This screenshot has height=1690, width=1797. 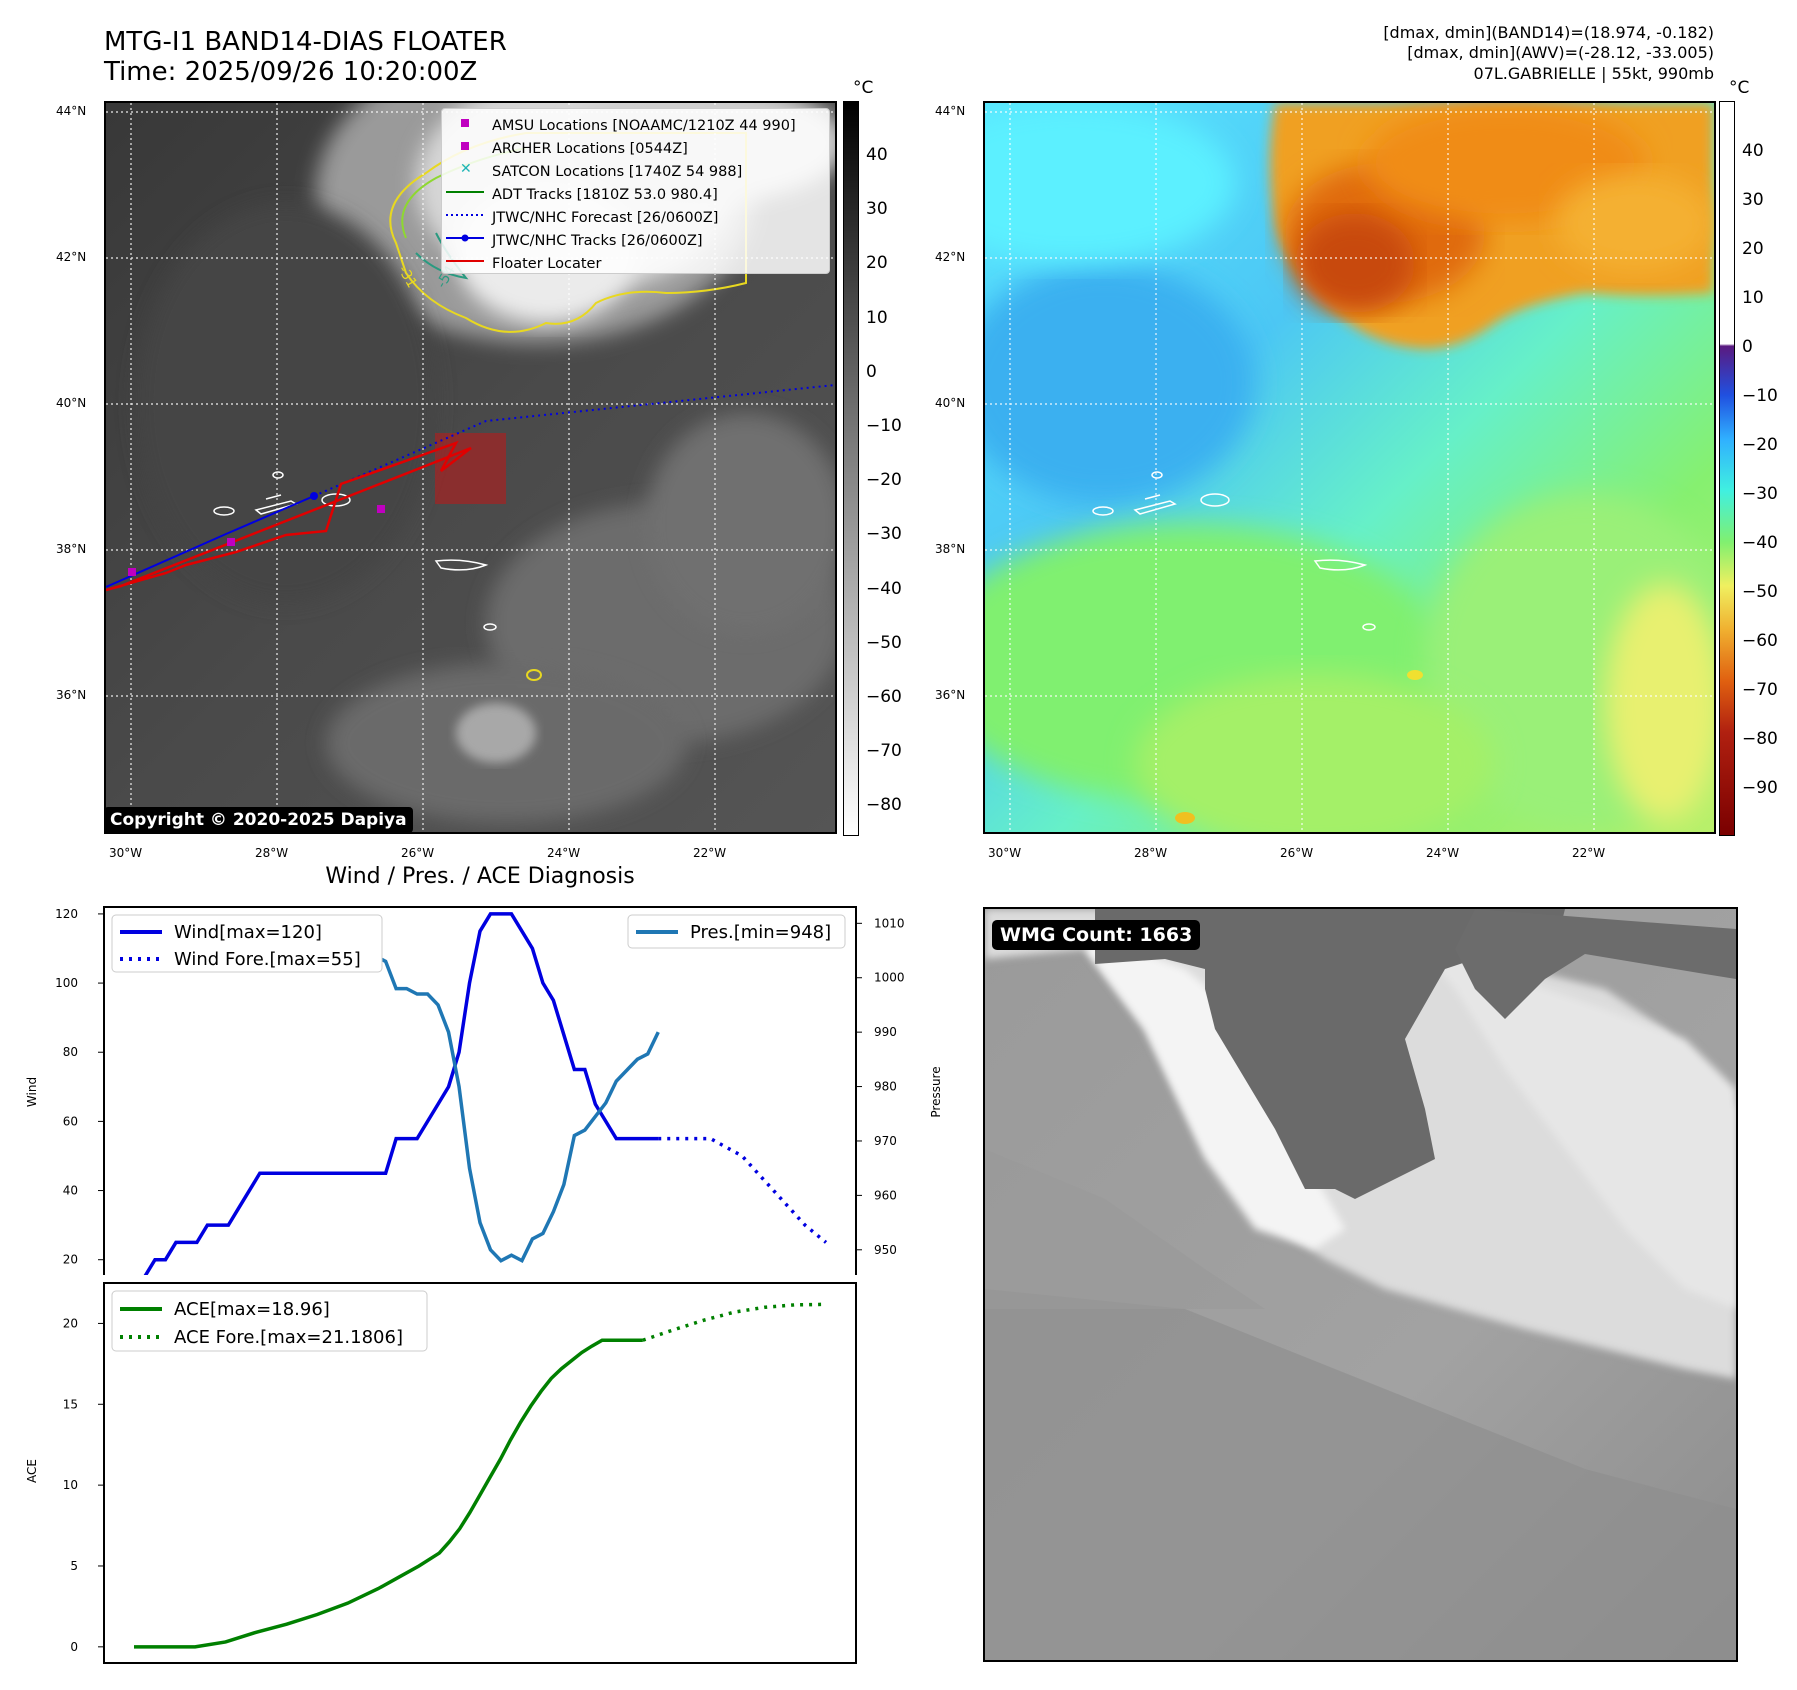 What do you see at coordinates (1760, 641) in the screenshot?
I see `color-colorbar-tick: −60` at bounding box center [1760, 641].